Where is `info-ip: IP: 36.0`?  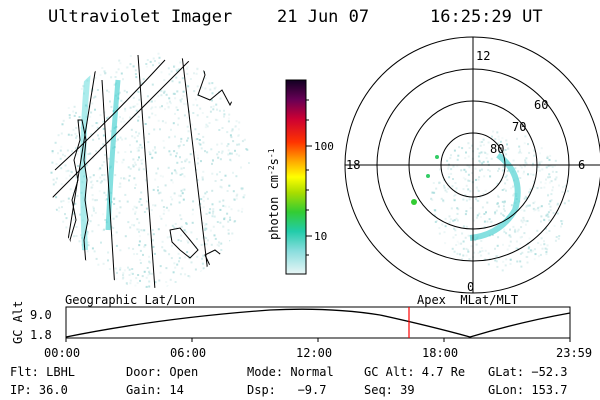 info-ip: IP: 36.0 is located at coordinates (39, 390).